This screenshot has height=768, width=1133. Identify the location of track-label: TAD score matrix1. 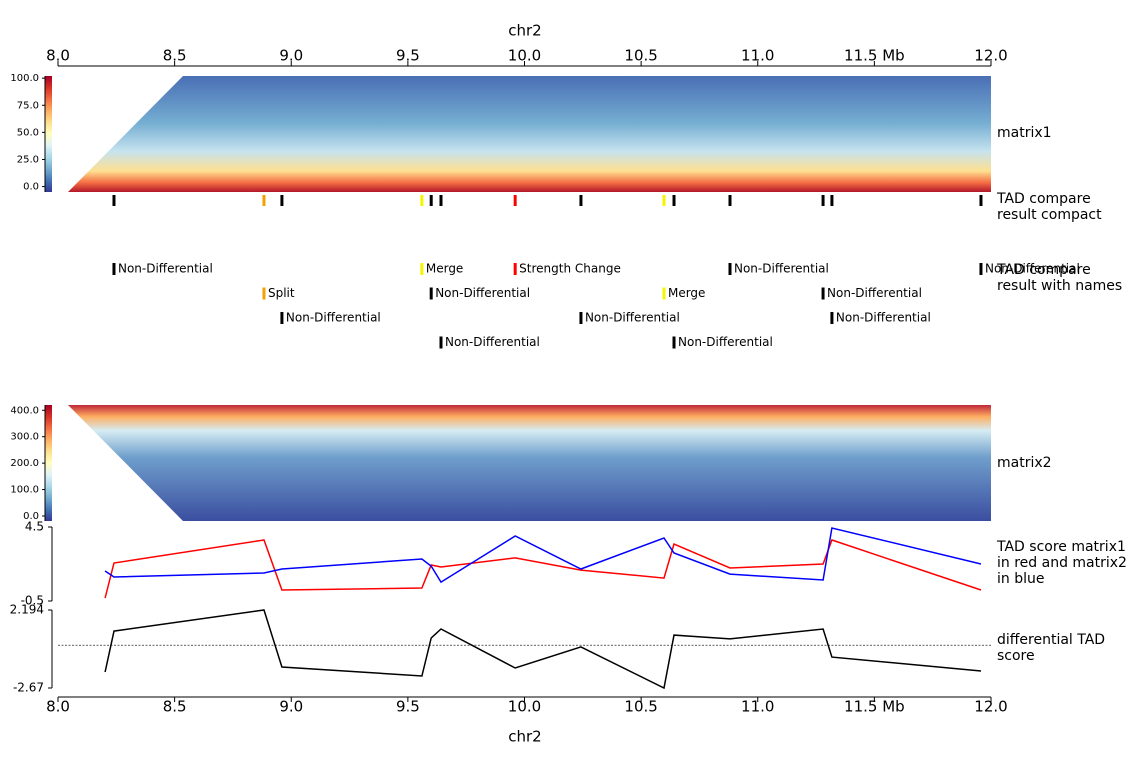
(1061, 547).